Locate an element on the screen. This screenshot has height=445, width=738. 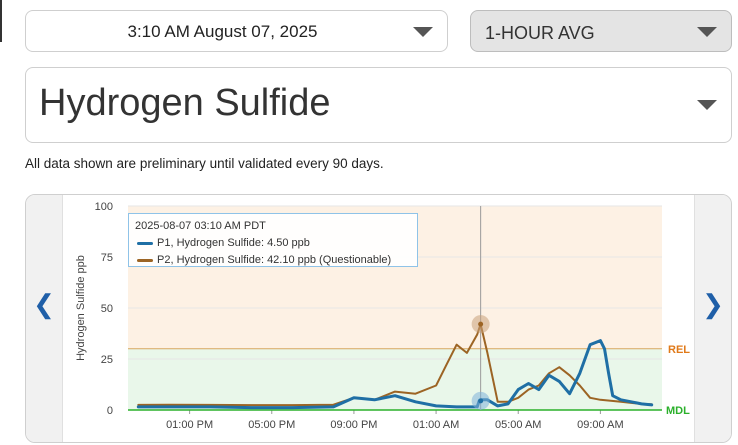
x-tick-label: 01:00 PM is located at coordinates (189, 425).